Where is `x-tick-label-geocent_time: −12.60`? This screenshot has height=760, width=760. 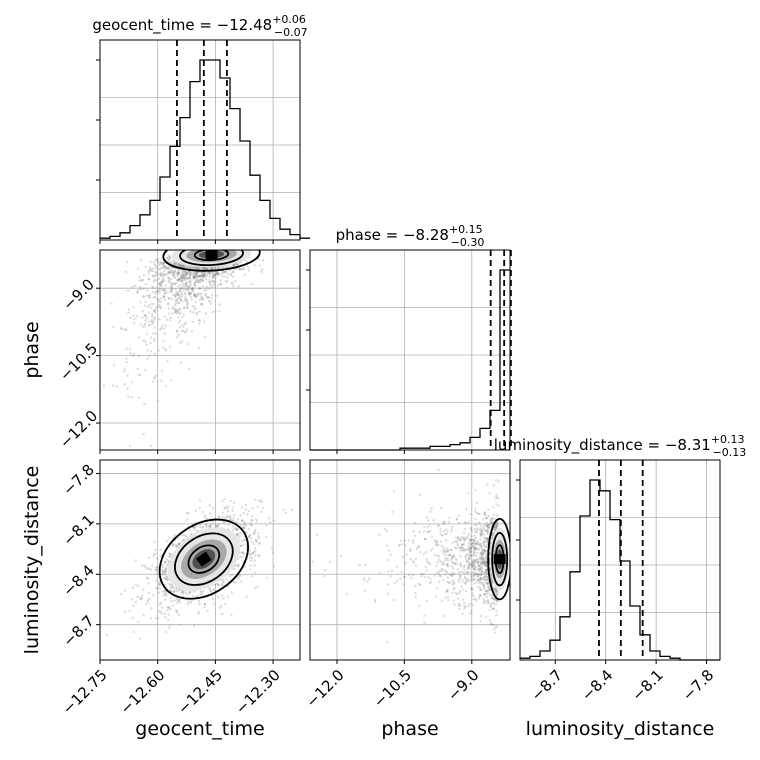
x-tick-label-geocent_time: −12.60 is located at coordinates (142, 692).